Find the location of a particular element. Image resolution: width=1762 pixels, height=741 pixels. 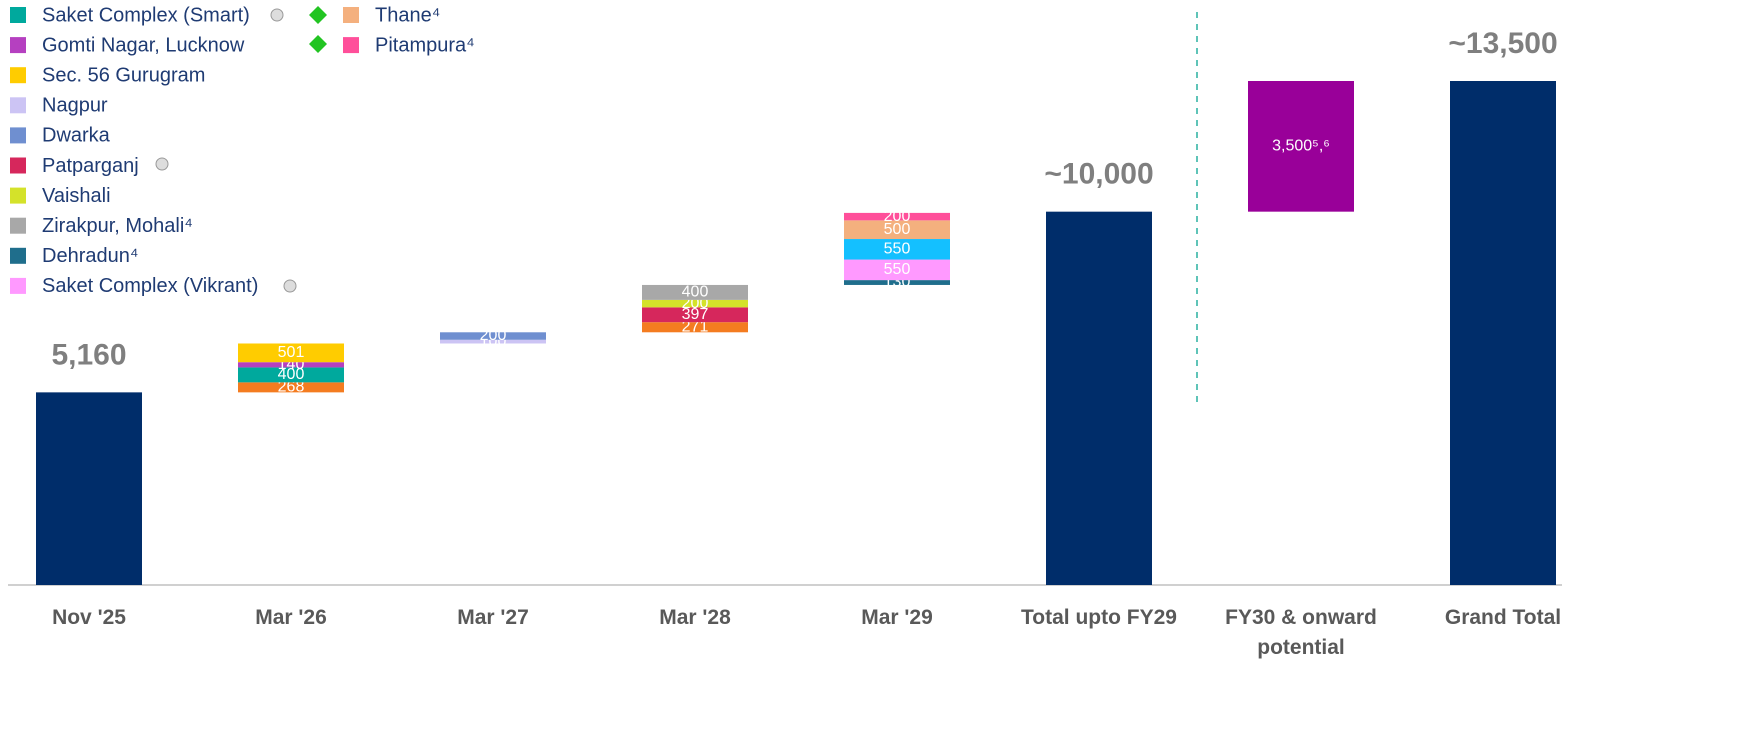

x-tick-label: Total upto FY29 is located at coordinates (1099, 617).